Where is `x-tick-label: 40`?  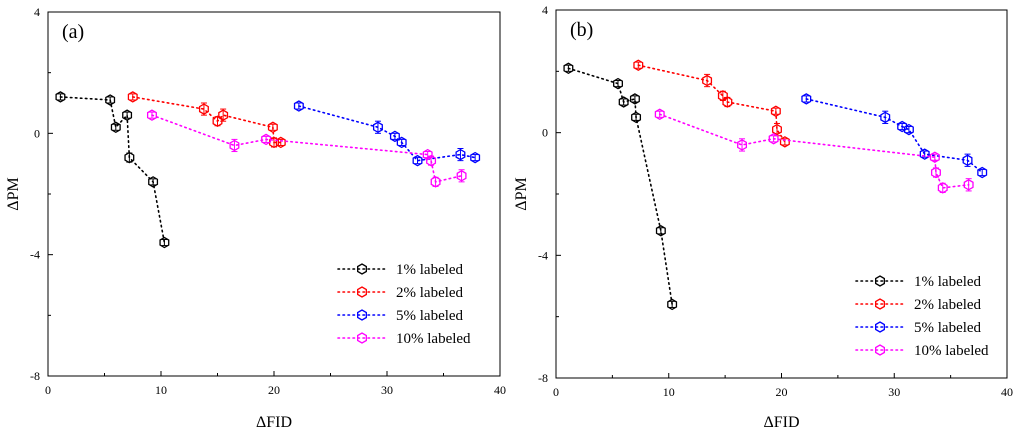 x-tick-label: 40 is located at coordinates (1007, 392).